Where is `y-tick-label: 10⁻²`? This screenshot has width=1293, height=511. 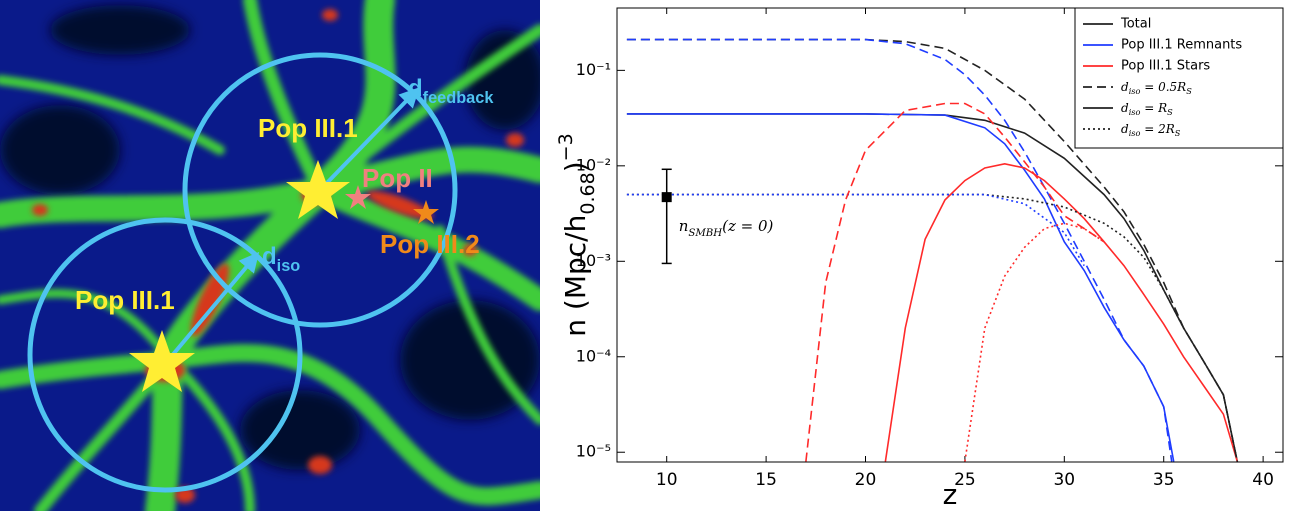 y-tick-label: 10⁻² is located at coordinates (593, 164).